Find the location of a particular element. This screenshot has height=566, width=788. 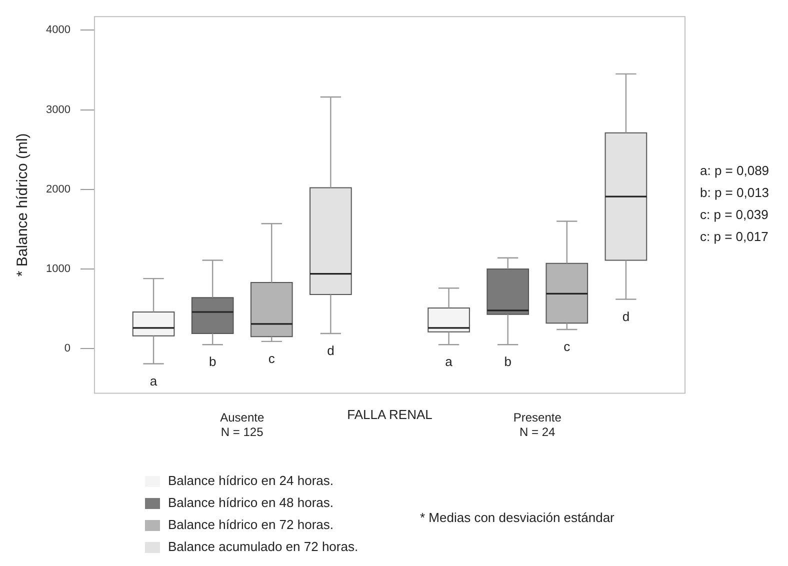

x-tick-label: Ausente N = 125 is located at coordinates (242, 425).